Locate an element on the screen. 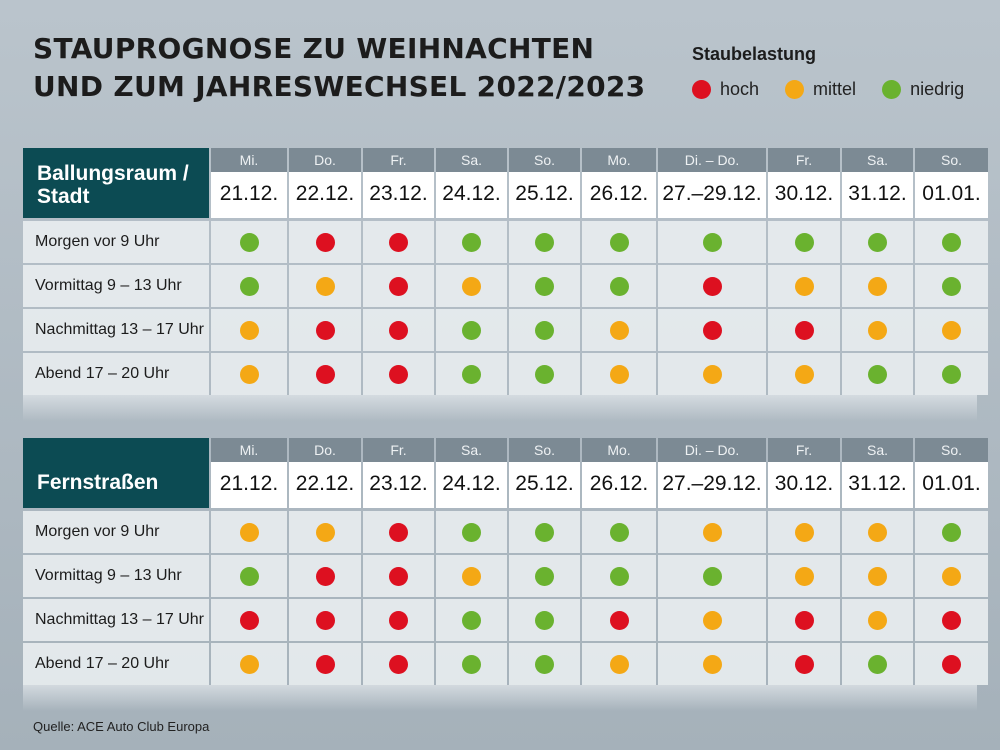  section-label-line: Ballungsraum / is located at coordinates (113, 173).